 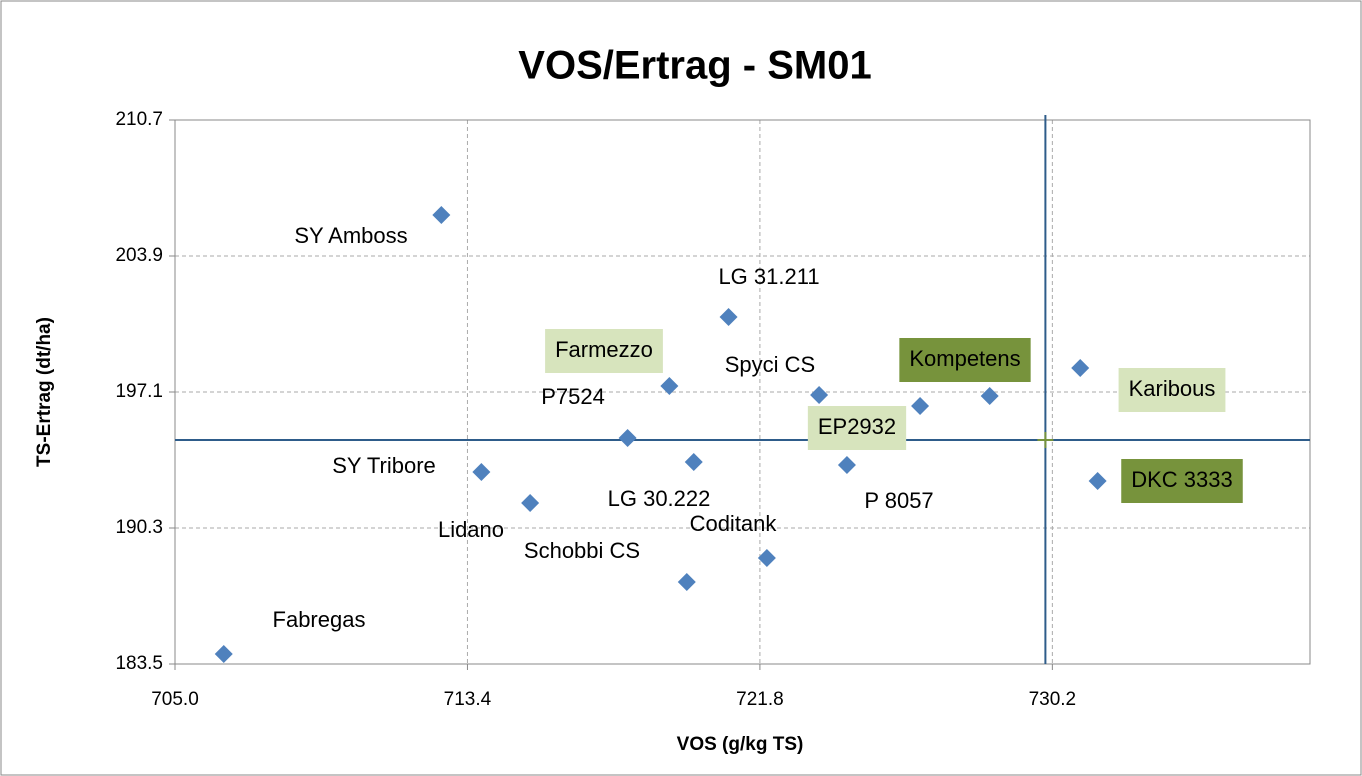 I want to click on point-label: P 8057, so click(x=898, y=500).